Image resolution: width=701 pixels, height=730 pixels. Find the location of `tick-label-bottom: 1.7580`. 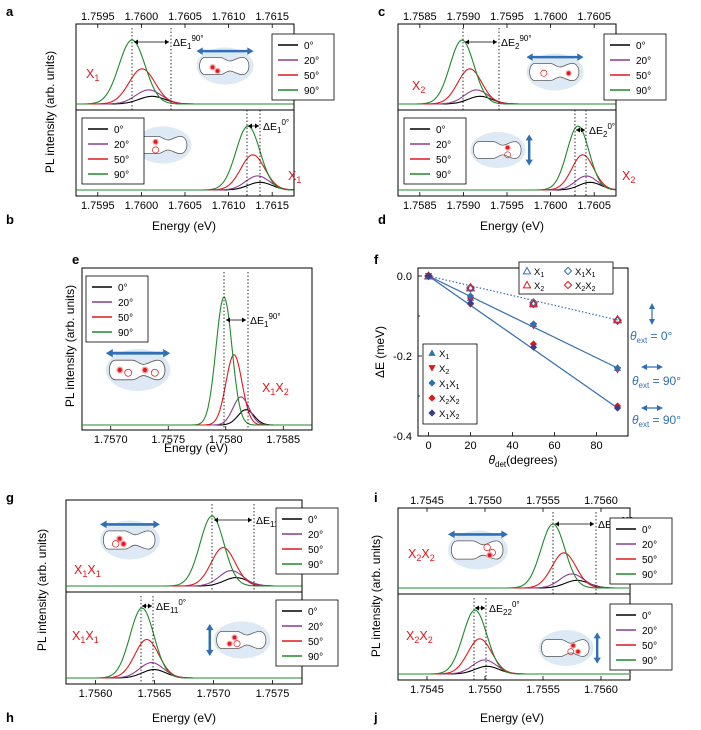

tick-label-bottom: 1.7580 is located at coordinates (226, 440).